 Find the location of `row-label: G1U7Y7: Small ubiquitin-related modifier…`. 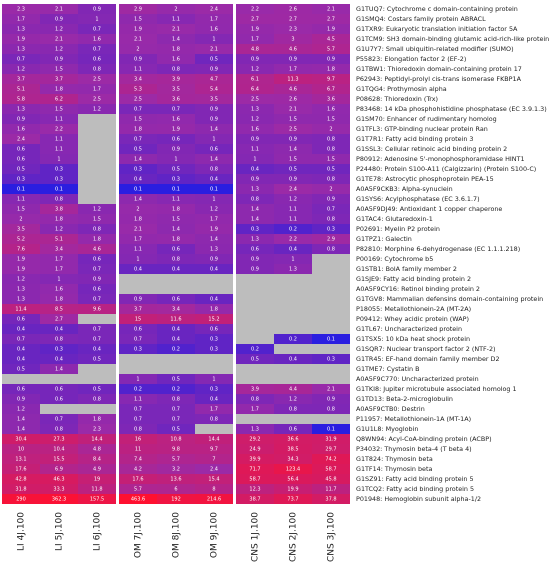

row-label: G1U7Y7: Small ubiquitin-related modifier… is located at coordinates (435, 49).